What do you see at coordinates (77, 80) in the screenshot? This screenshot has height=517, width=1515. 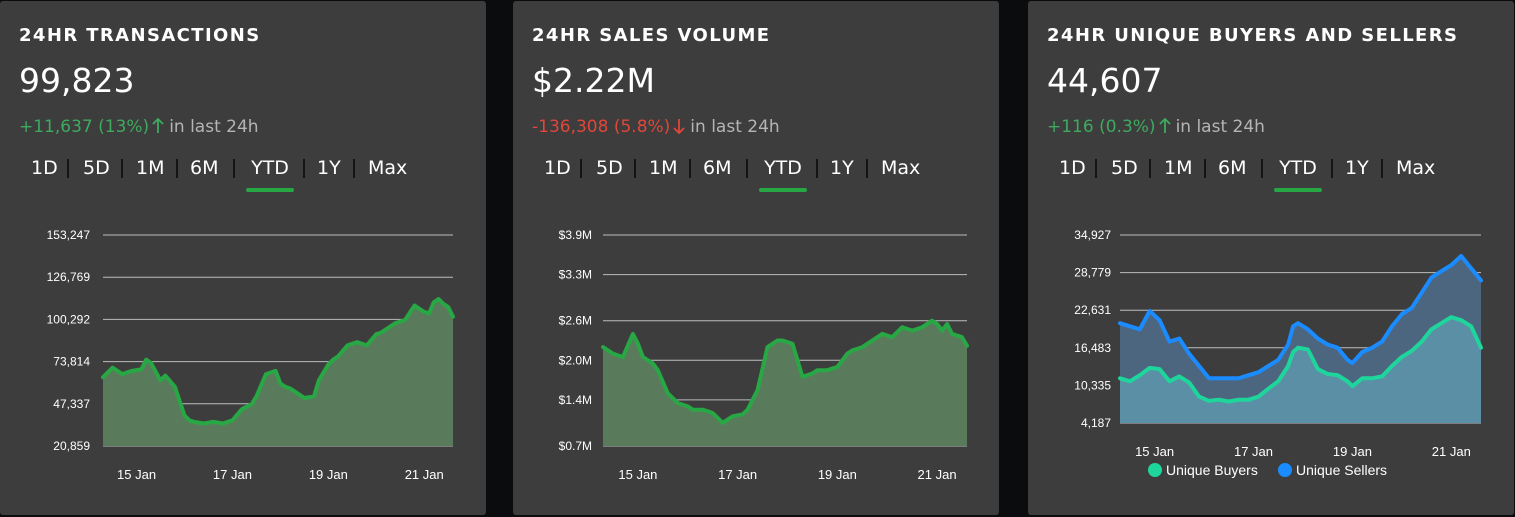 I see `metric-value: 99,823` at bounding box center [77, 80].